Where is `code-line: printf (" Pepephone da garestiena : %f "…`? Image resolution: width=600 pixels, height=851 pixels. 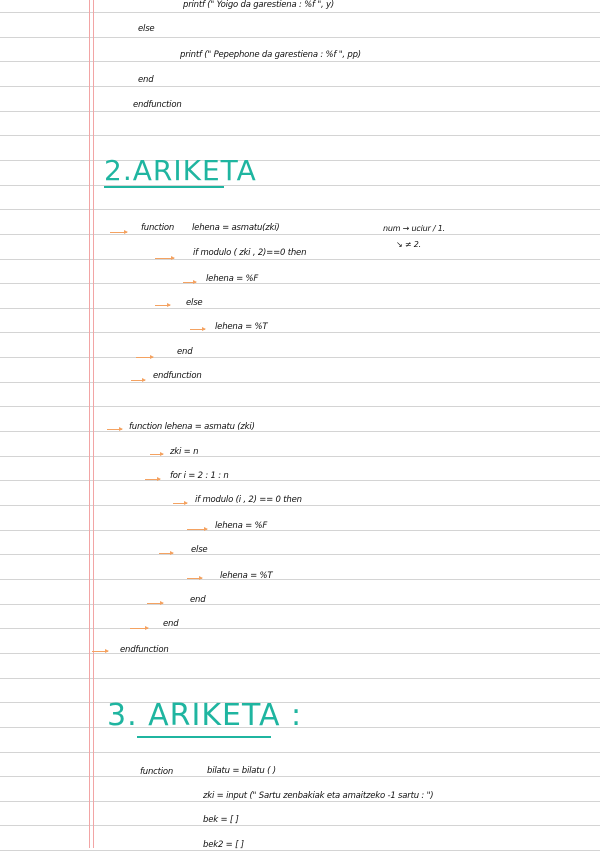 code-line: printf (" Pepephone da garestiena : %f "… is located at coordinates (270, 55).